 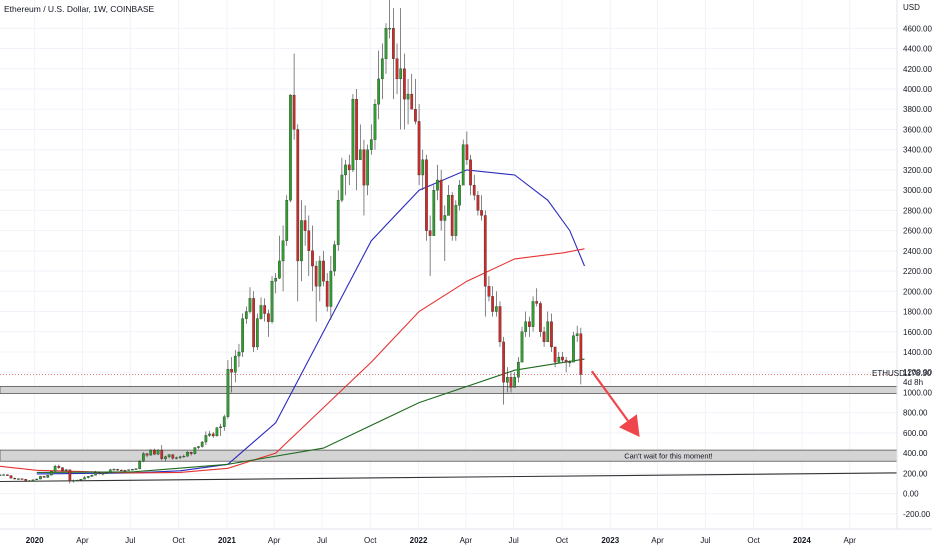 What do you see at coordinates (449, 455) in the screenshot?
I see `zone-box` at bounding box center [449, 455].